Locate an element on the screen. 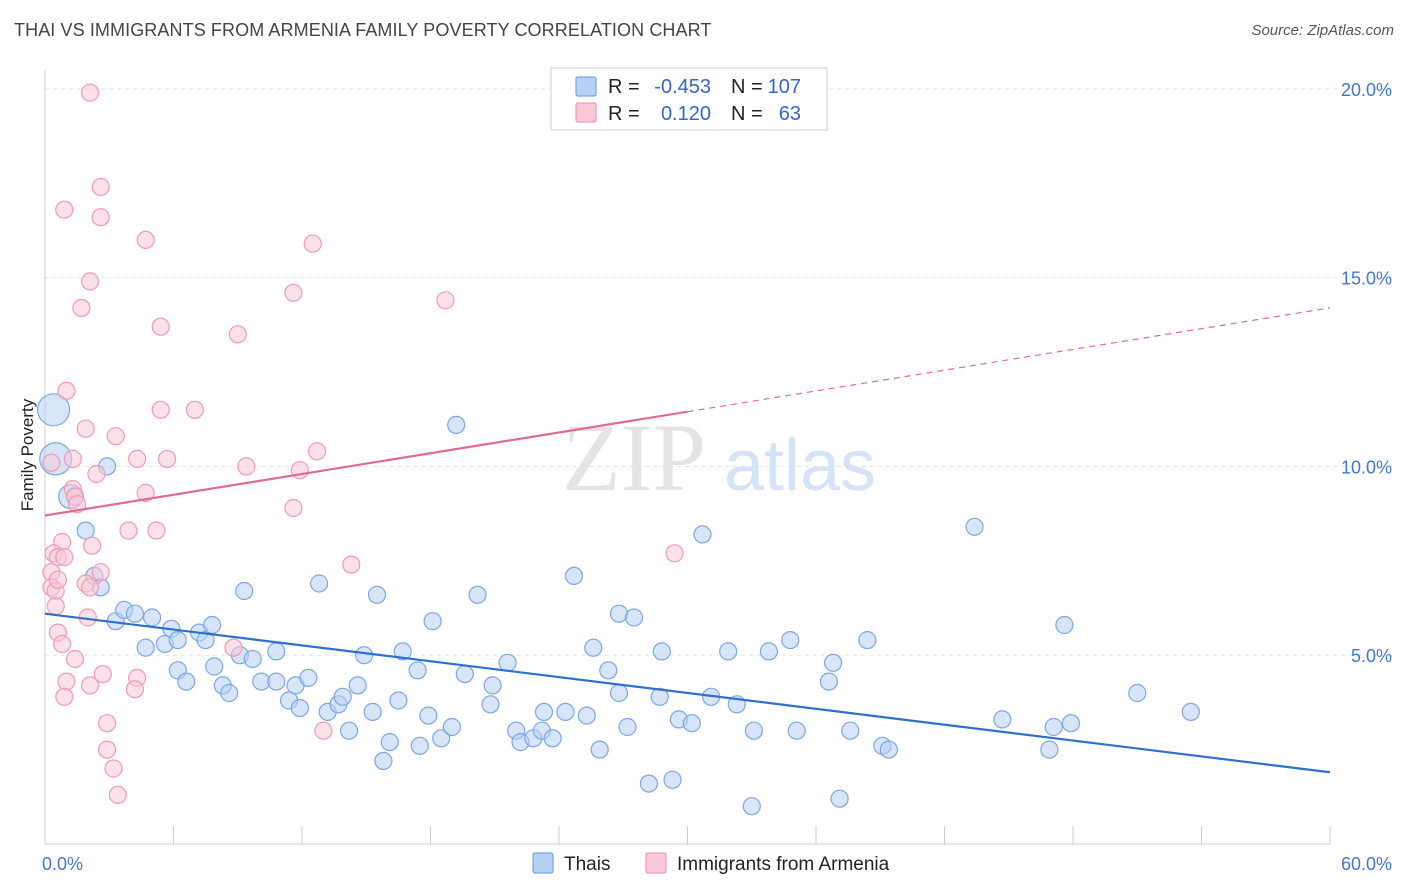 The height and width of the screenshot is (892, 1406). series-legend-swatch-armenia is located at coordinates (656, 863).